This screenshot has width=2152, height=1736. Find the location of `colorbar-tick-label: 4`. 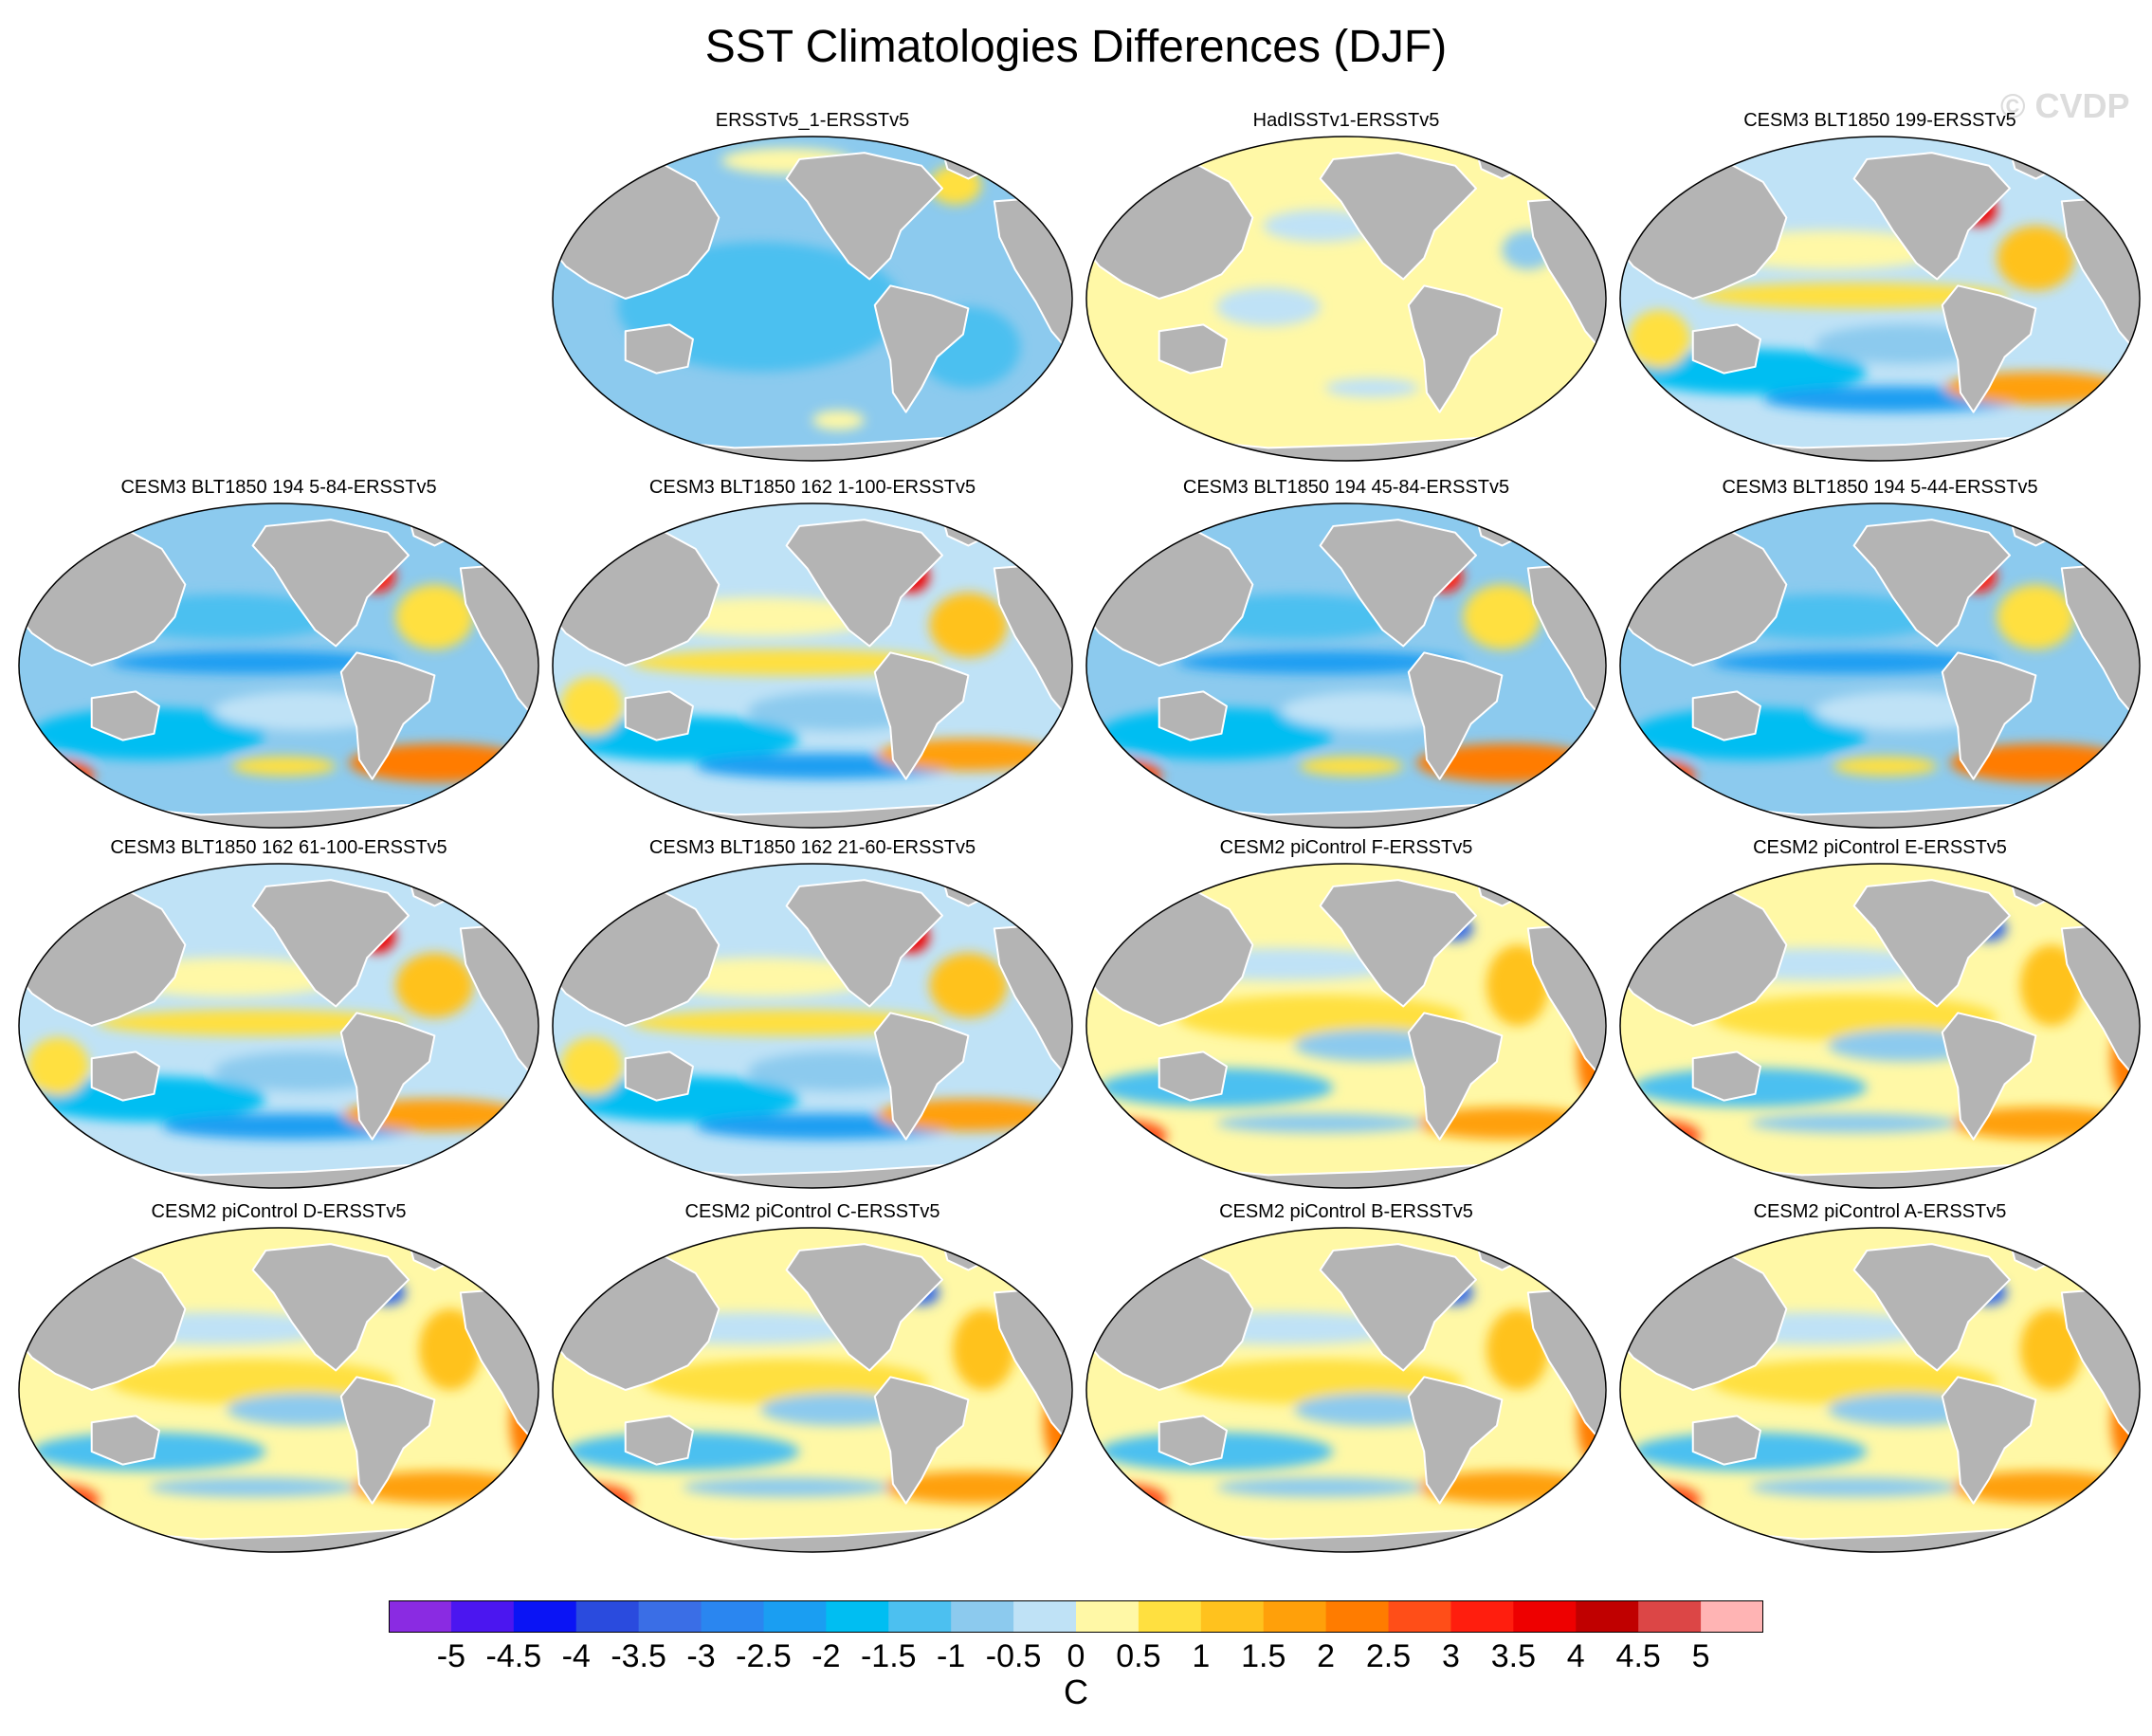

colorbar-tick-label: 4 is located at coordinates (1576, 1656).